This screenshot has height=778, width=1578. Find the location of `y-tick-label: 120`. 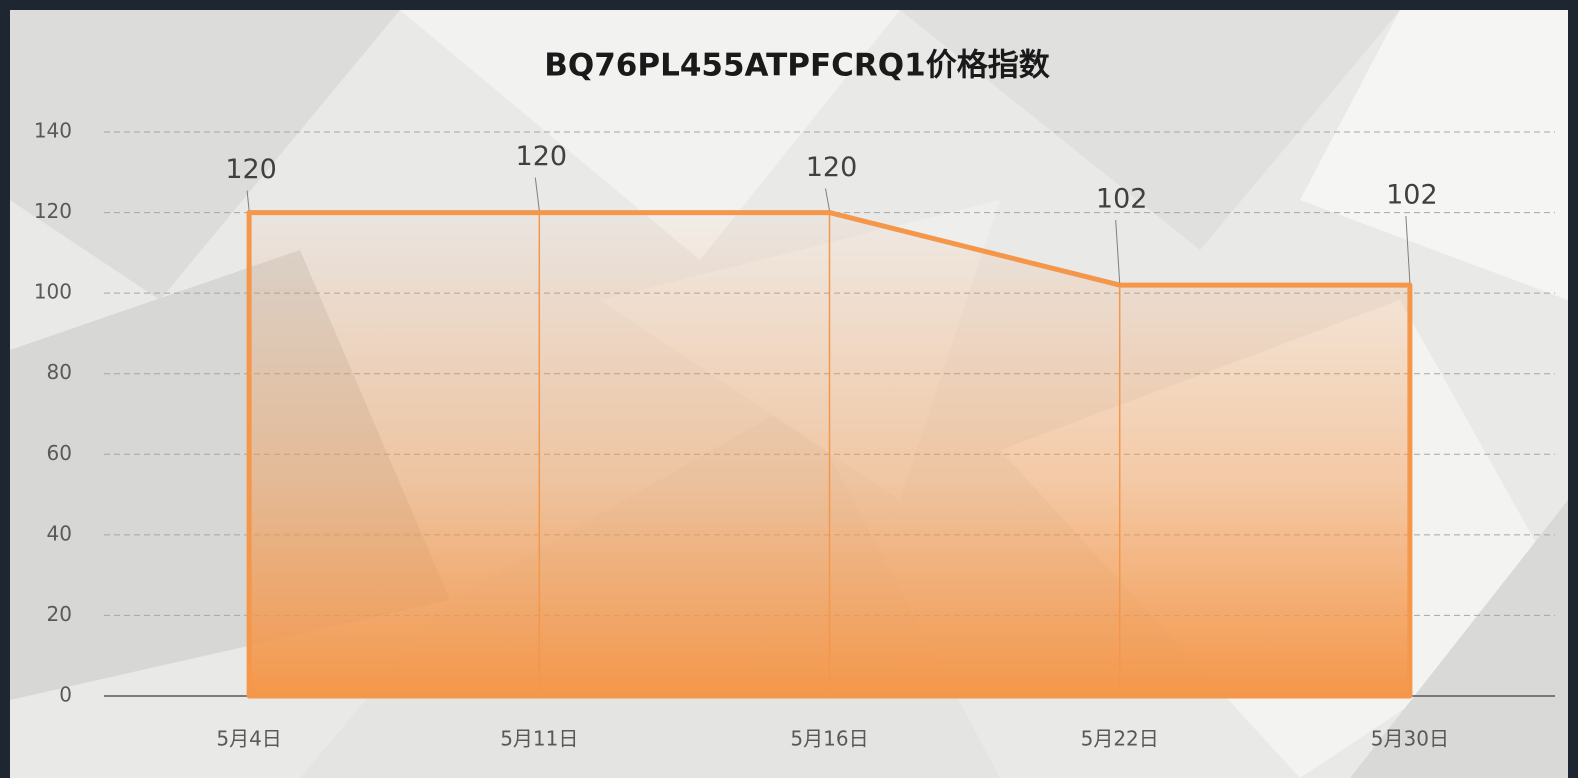

y-tick-label: 120 is located at coordinates (53, 211).